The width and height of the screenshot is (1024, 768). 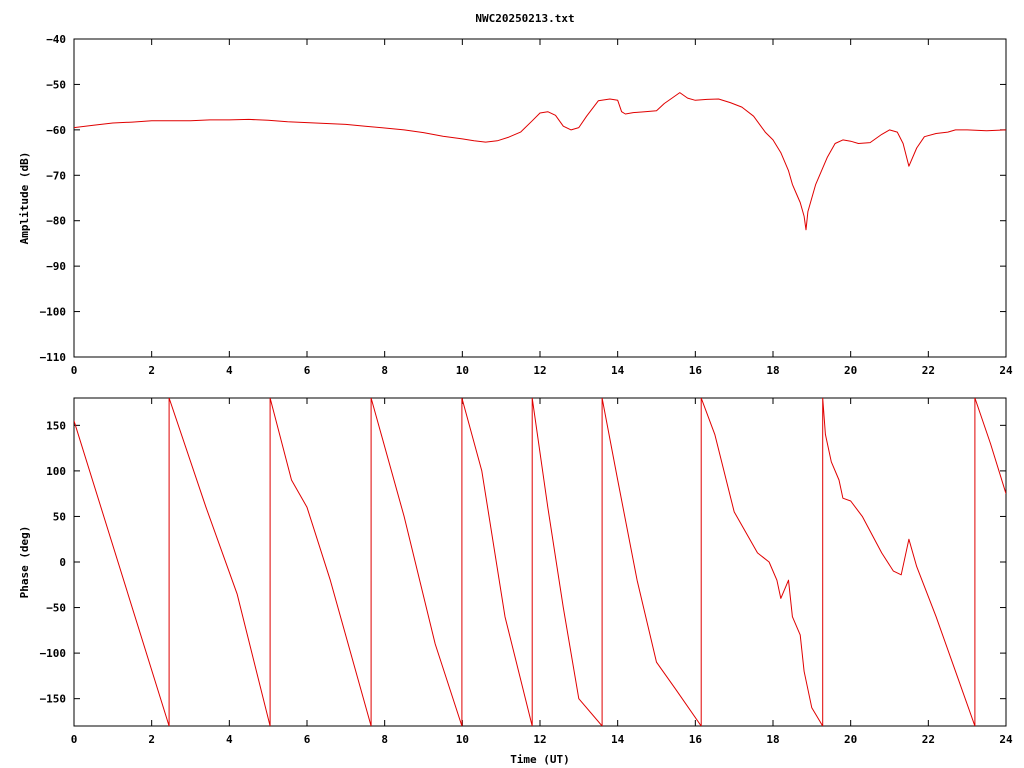 I want to click on chart-title: NWC20250213.txt, so click(x=524, y=18).